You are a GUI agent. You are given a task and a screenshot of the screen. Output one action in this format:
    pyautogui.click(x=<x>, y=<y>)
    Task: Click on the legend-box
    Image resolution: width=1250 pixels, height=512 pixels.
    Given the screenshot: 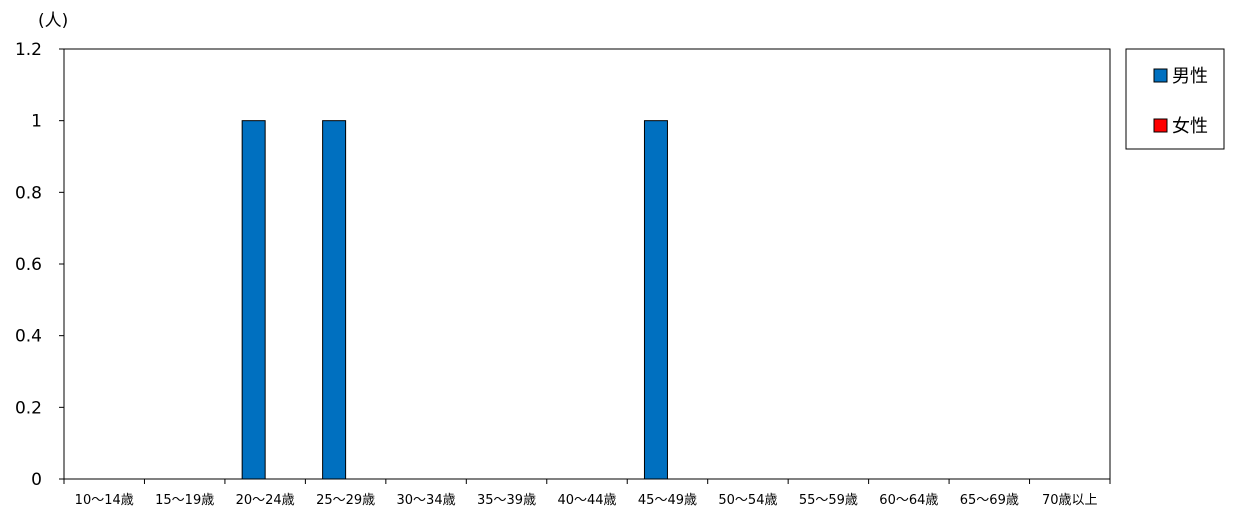 What is the action you would take?
    pyautogui.click(x=1175, y=99)
    